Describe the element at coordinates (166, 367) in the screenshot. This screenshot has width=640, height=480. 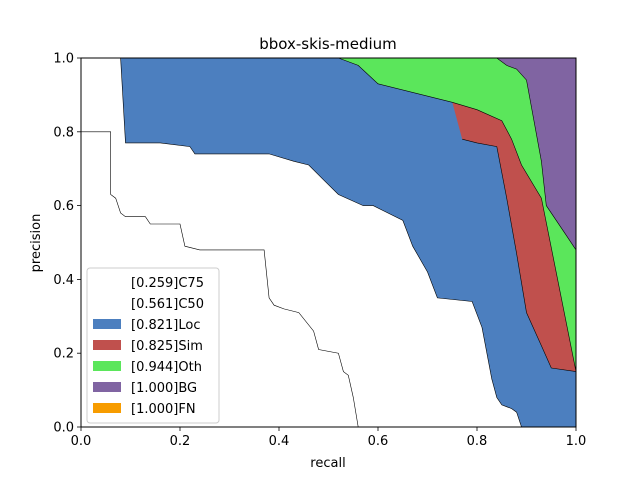
I see `legend-label: [0.944]Oth` at that location.